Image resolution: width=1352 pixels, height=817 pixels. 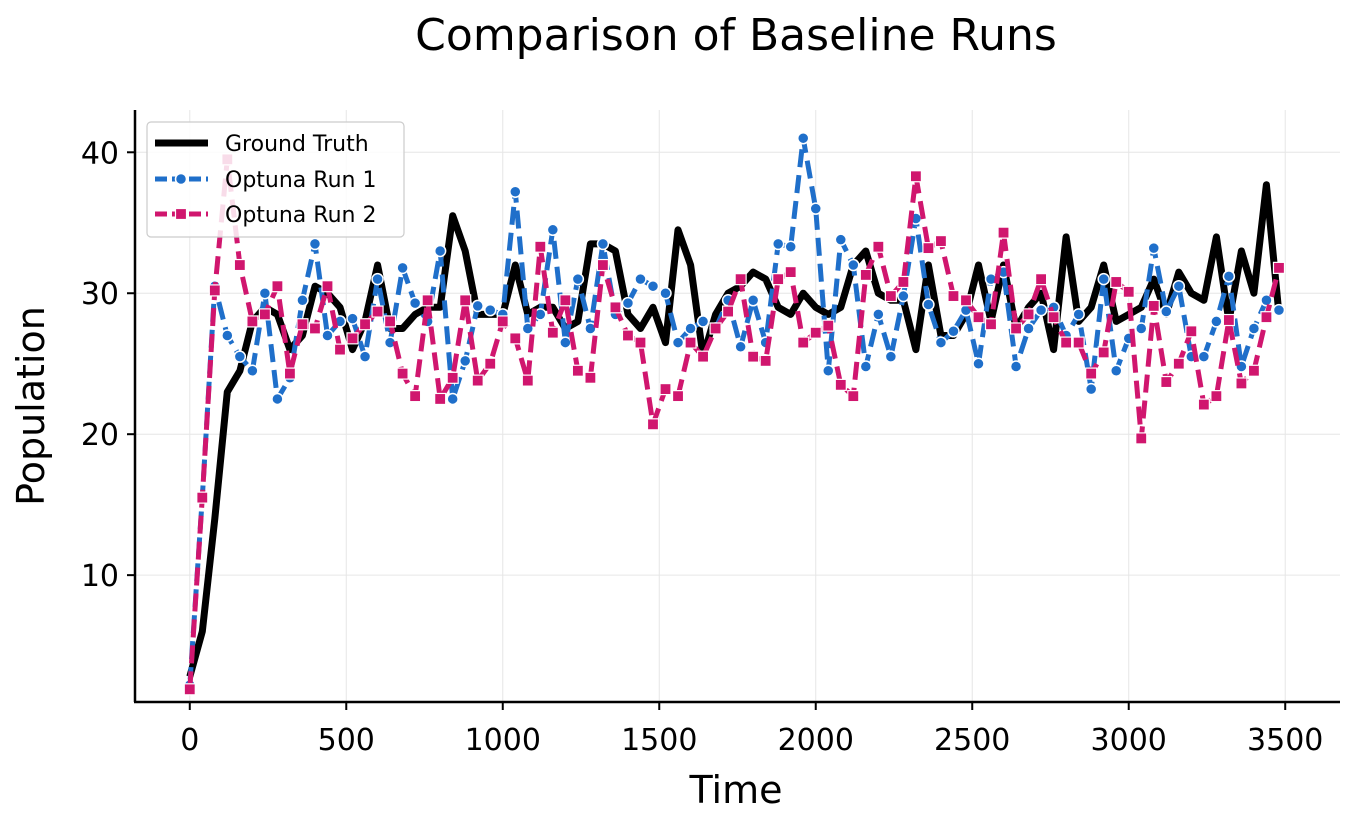 I want to click on chart-title: Comparison of Baseline Runs, so click(x=736, y=35).